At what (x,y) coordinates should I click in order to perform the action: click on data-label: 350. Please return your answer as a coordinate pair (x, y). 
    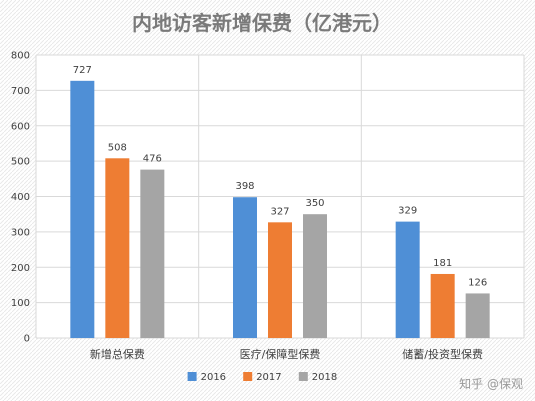
    Looking at the image, I should click on (314, 203).